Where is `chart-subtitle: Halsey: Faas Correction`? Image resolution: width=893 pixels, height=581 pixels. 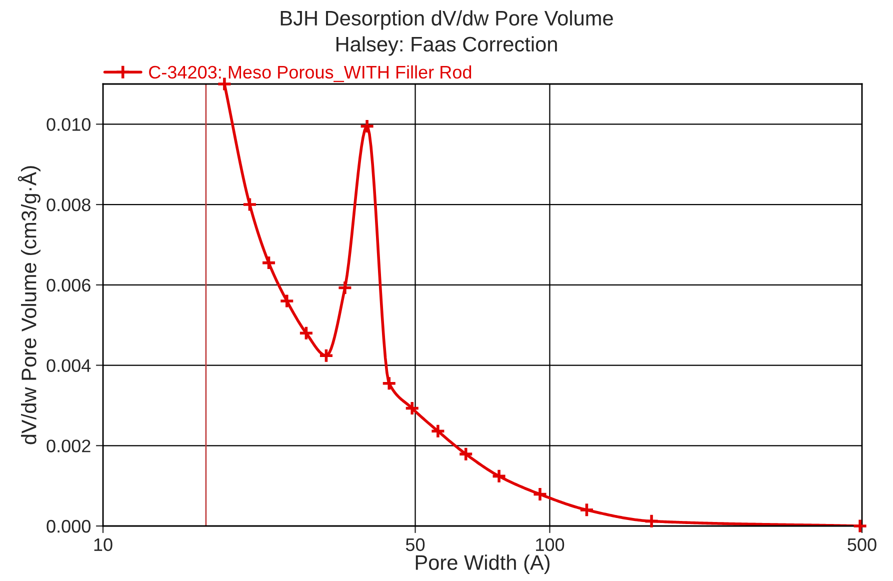
chart-subtitle: Halsey: Faas Correction is located at coordinates (446, 46).